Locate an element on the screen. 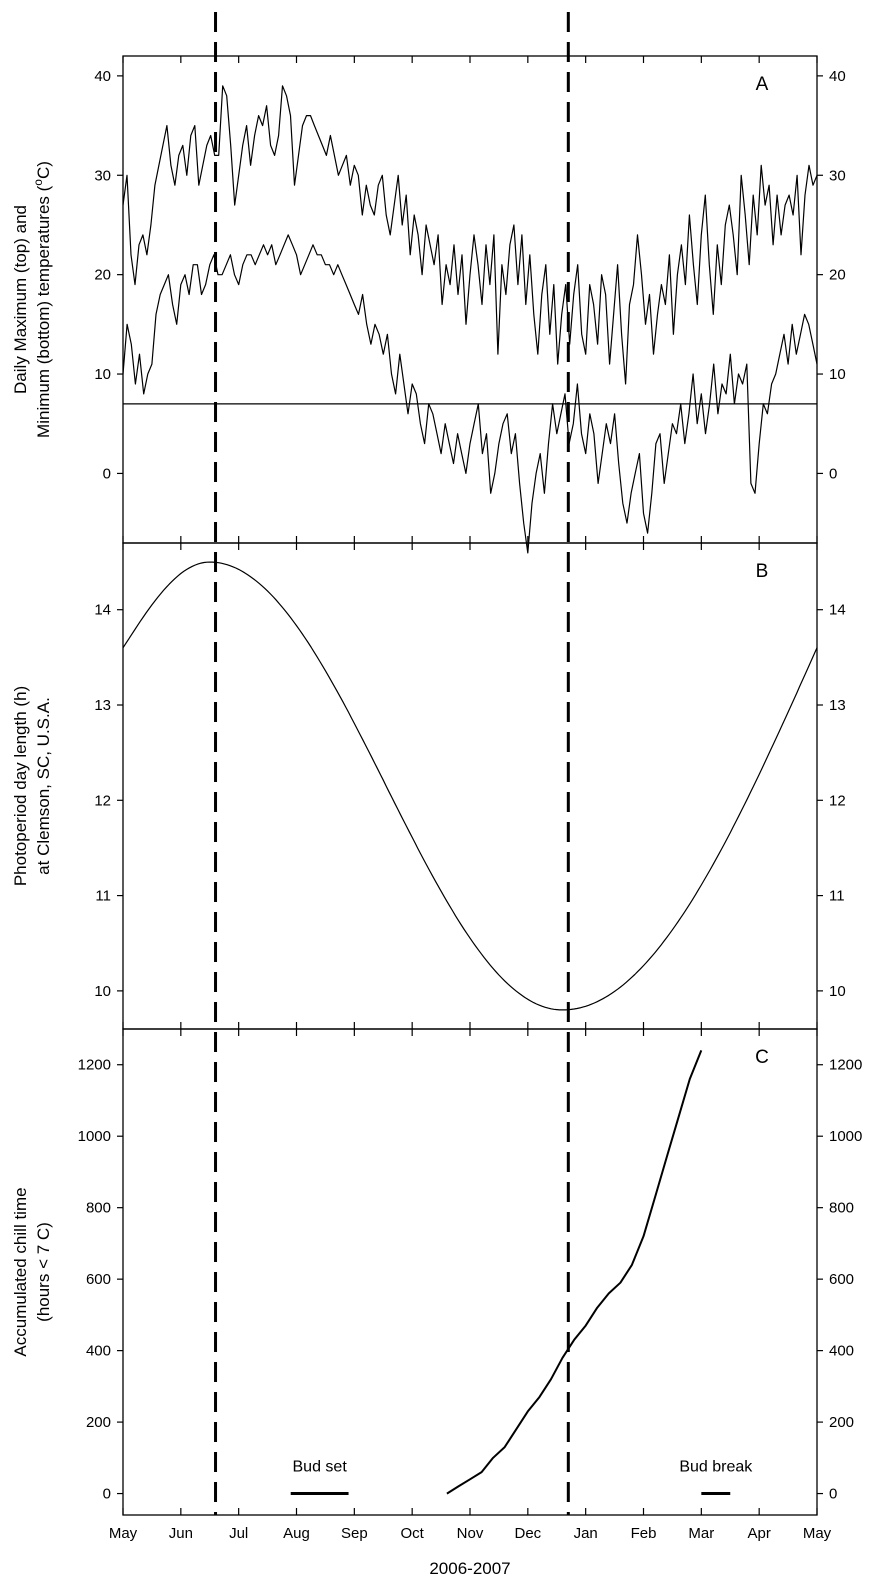 This screenshot has width=876, height=1583. x-tick-label: Feb is located at coordinates (644, 1533).